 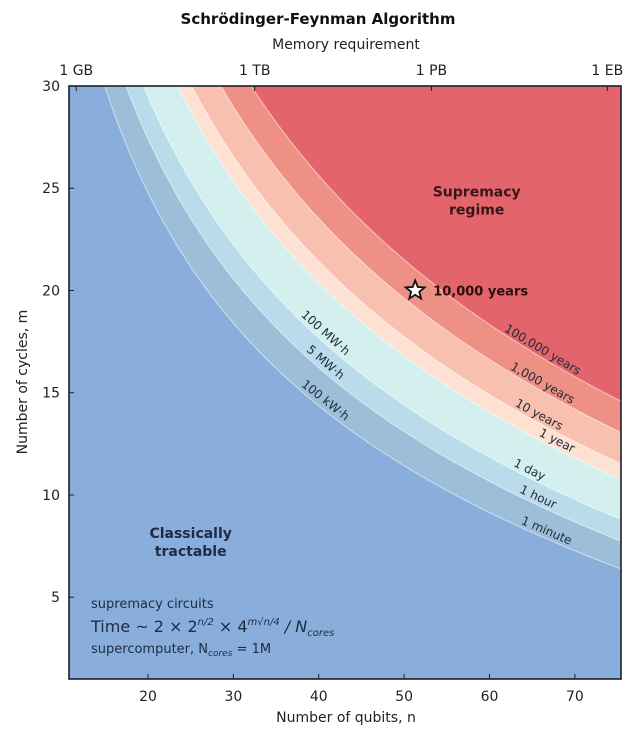 What do you see at coordinates (55, 598) in the screenshot?
I see `y-tick-label: 5` at bounding box center [55, 598].